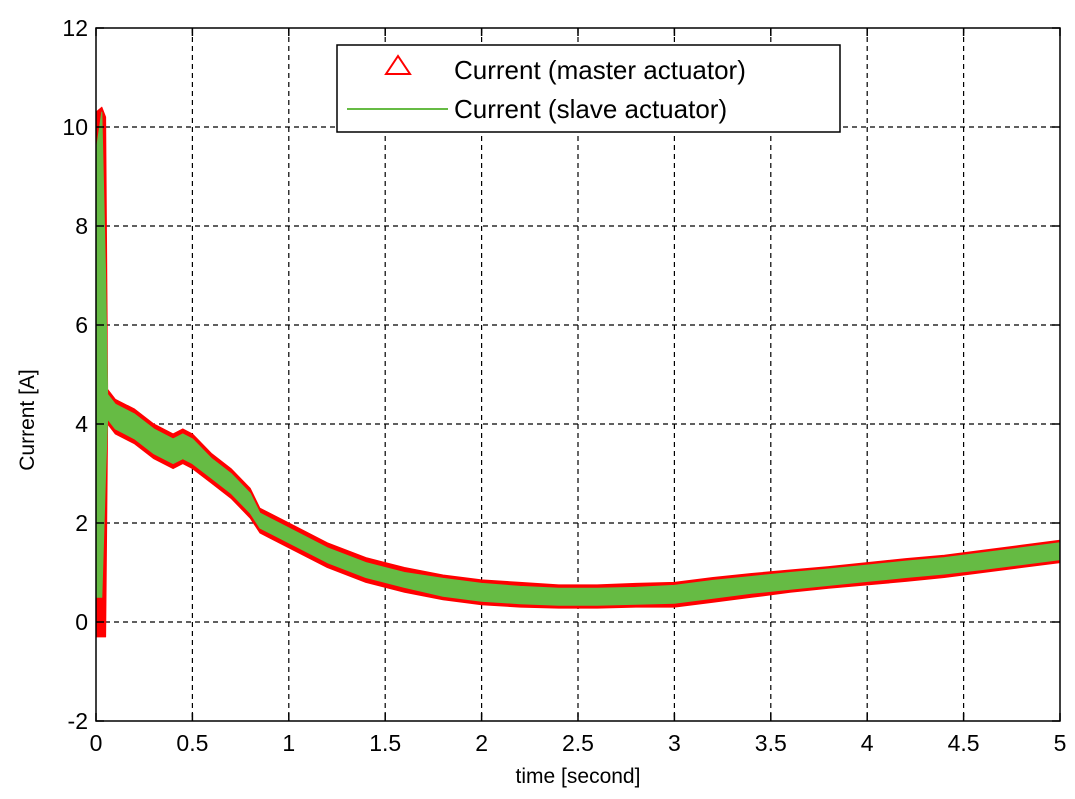 The width and height of the screenshot is (1075, 799). Describe the element at coordinates (96, 743) in the screenshot. I see `x-tick-label: 0` at that location.